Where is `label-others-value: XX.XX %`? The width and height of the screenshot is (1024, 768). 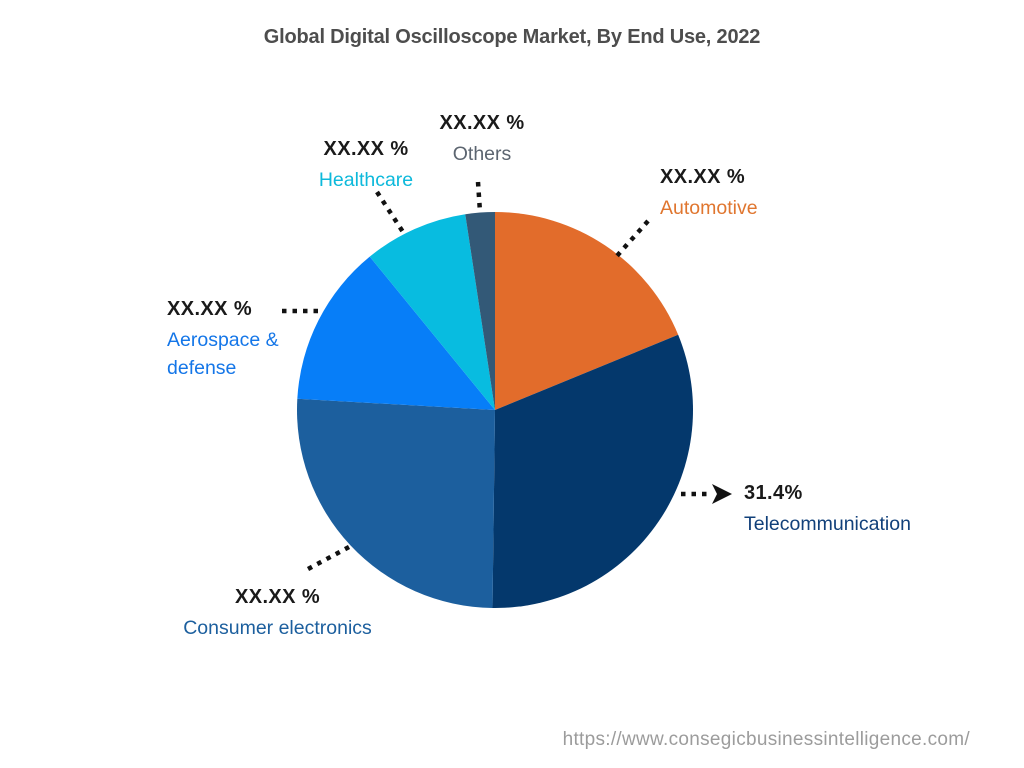
label-others-value: XX.XX % is located at coordinates (482, 123).